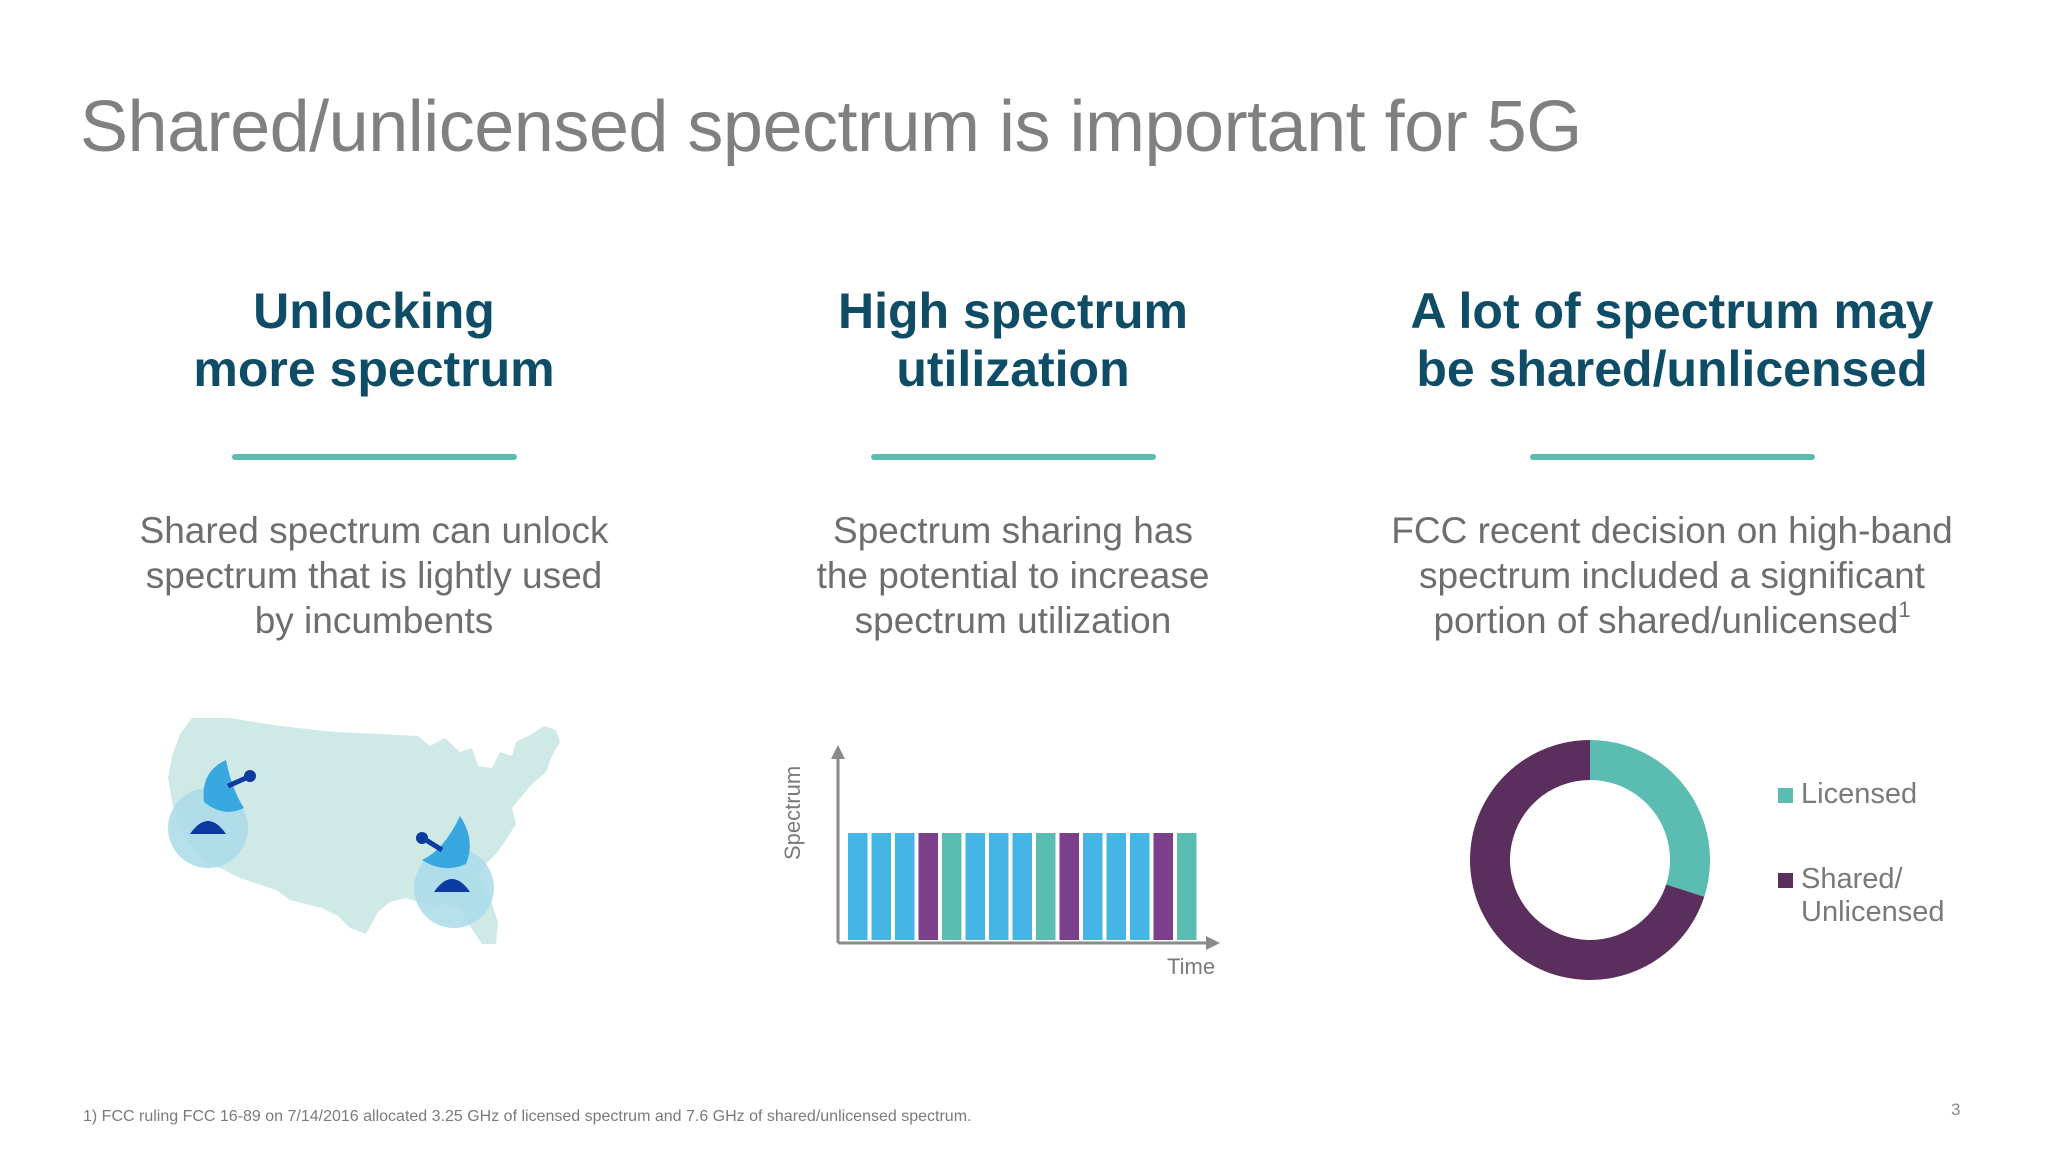 This screenshot has height=1152, width=2048. I want to click on x-axis-arrow, so click(1213, 943).